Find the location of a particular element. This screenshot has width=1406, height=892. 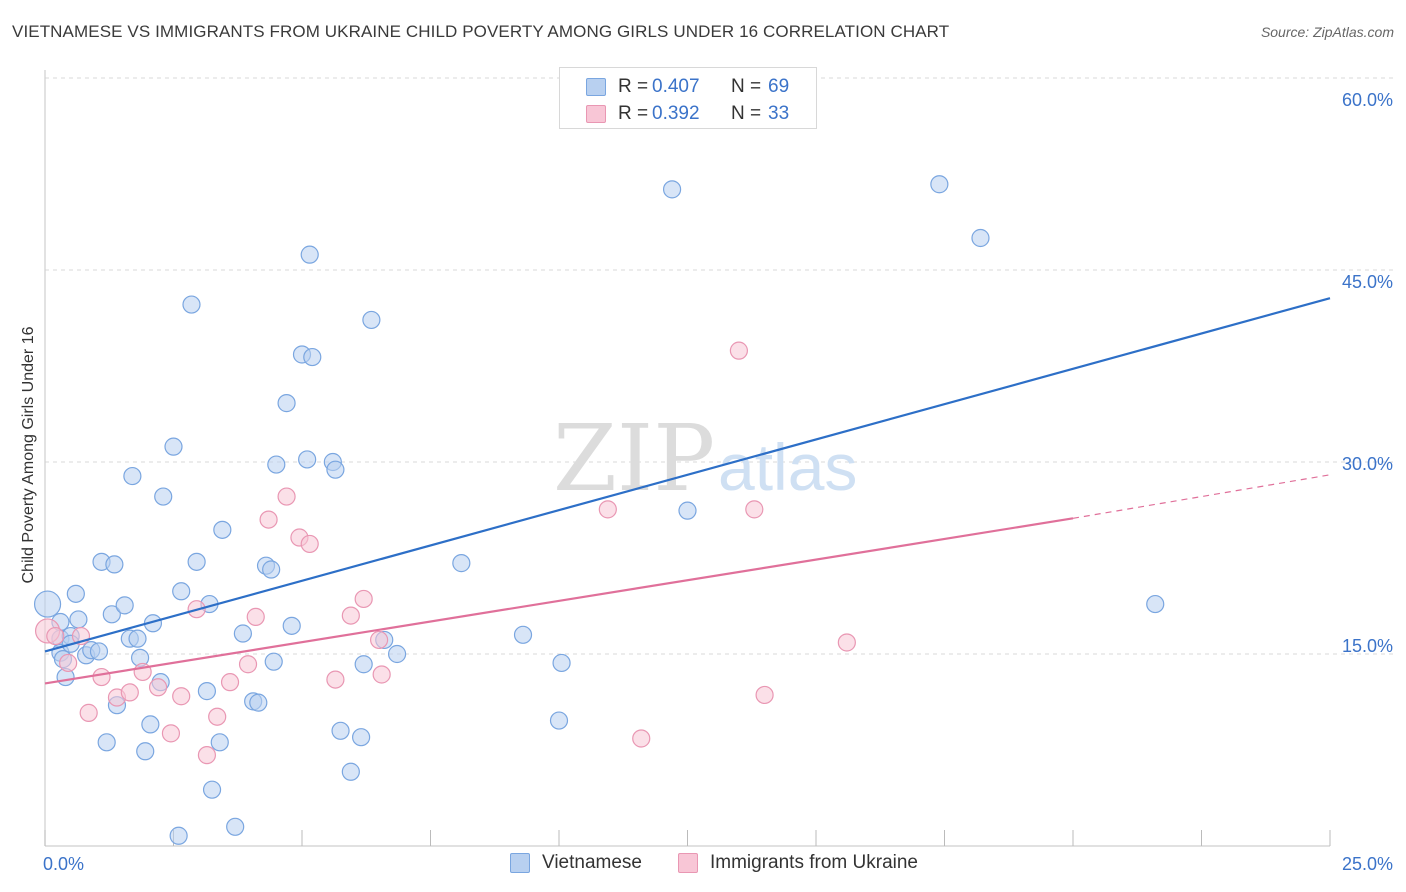

y-tick-label: 30.0% is located at coordinates (1367, 464).